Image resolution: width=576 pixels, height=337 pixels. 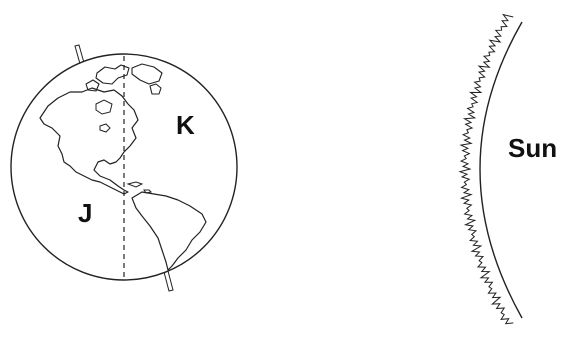 I want to click on label-j: J, so click(x=85, y=213).